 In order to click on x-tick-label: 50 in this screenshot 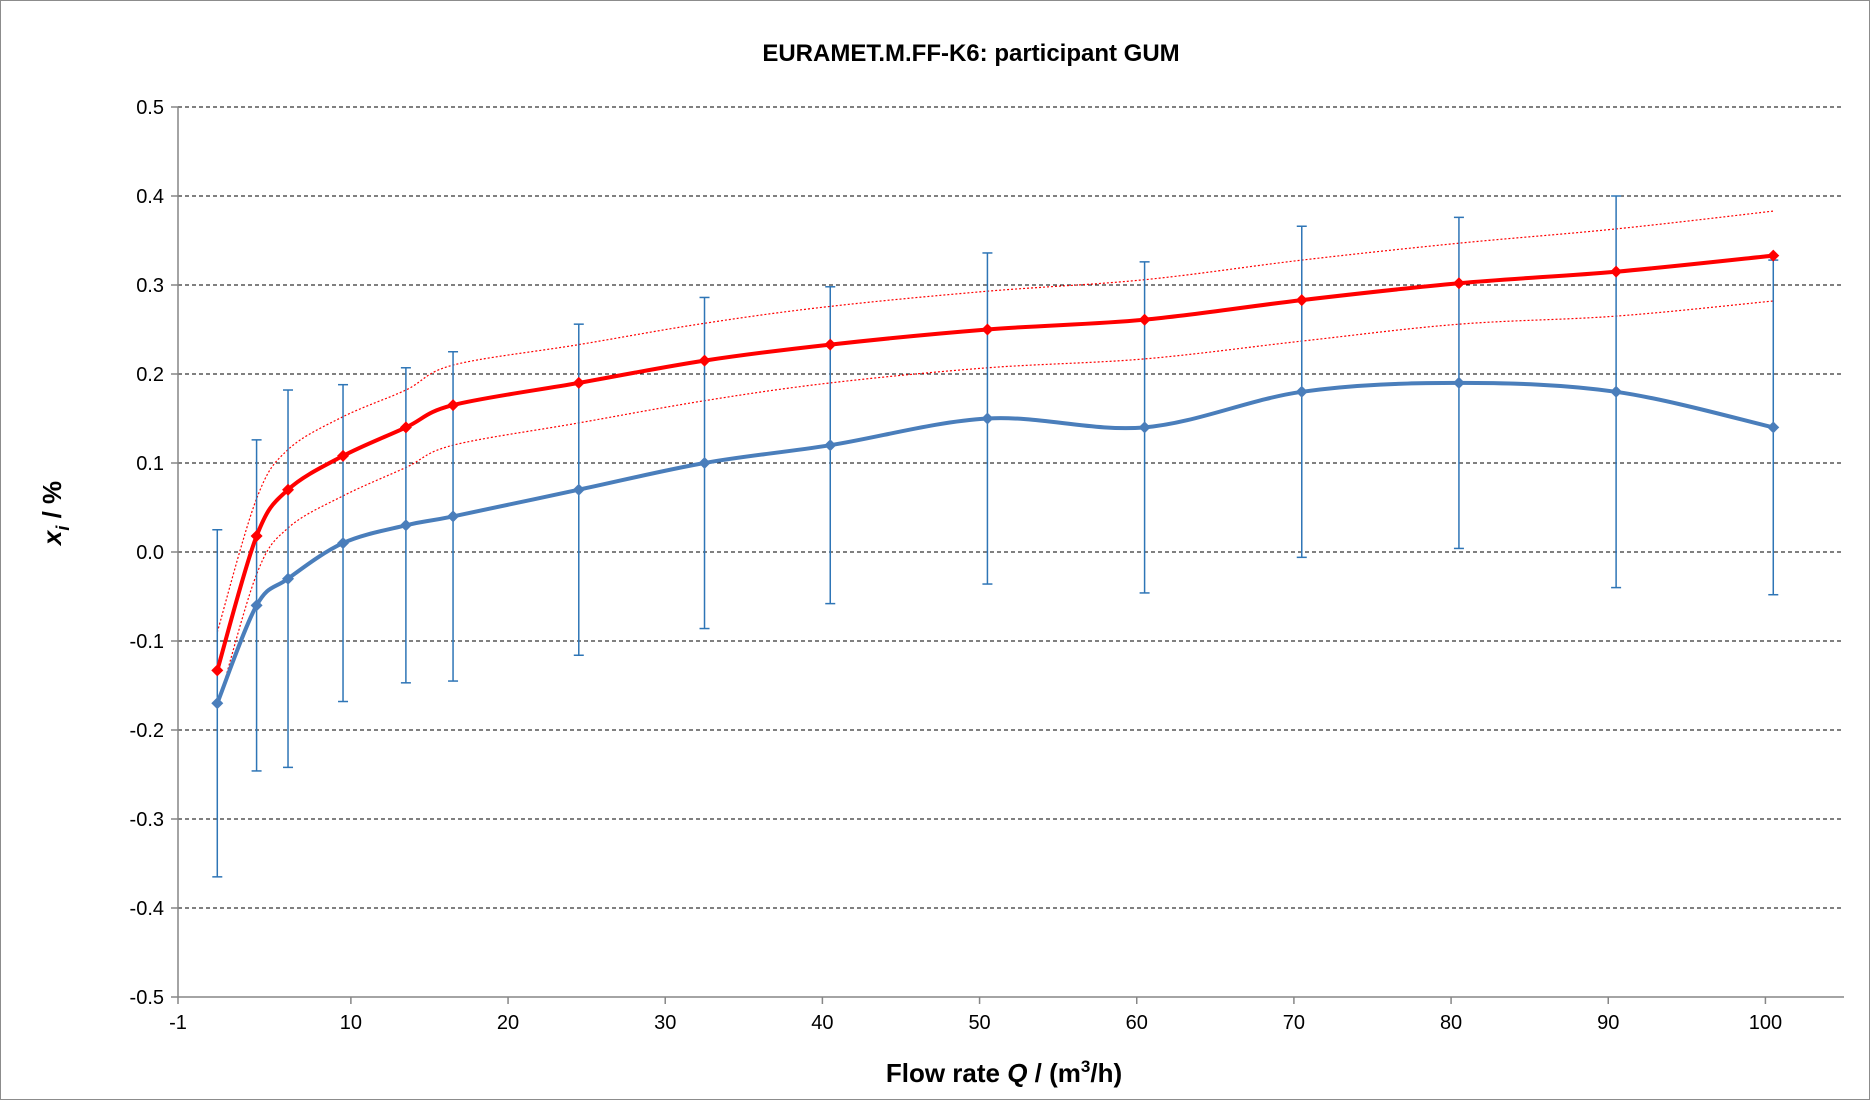, I will do `click(979, 1023)`.